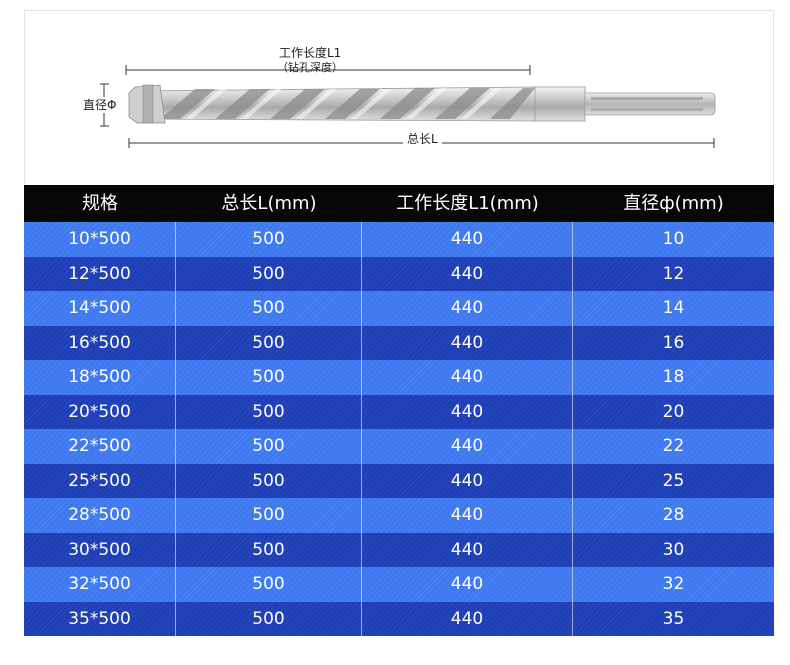 The height and width of the screenshot is (665, 790). What do you see at coordinates (100, 618) in the screenshot?
I see `spec-cell: 35*500` at bounding box center [100, 618].